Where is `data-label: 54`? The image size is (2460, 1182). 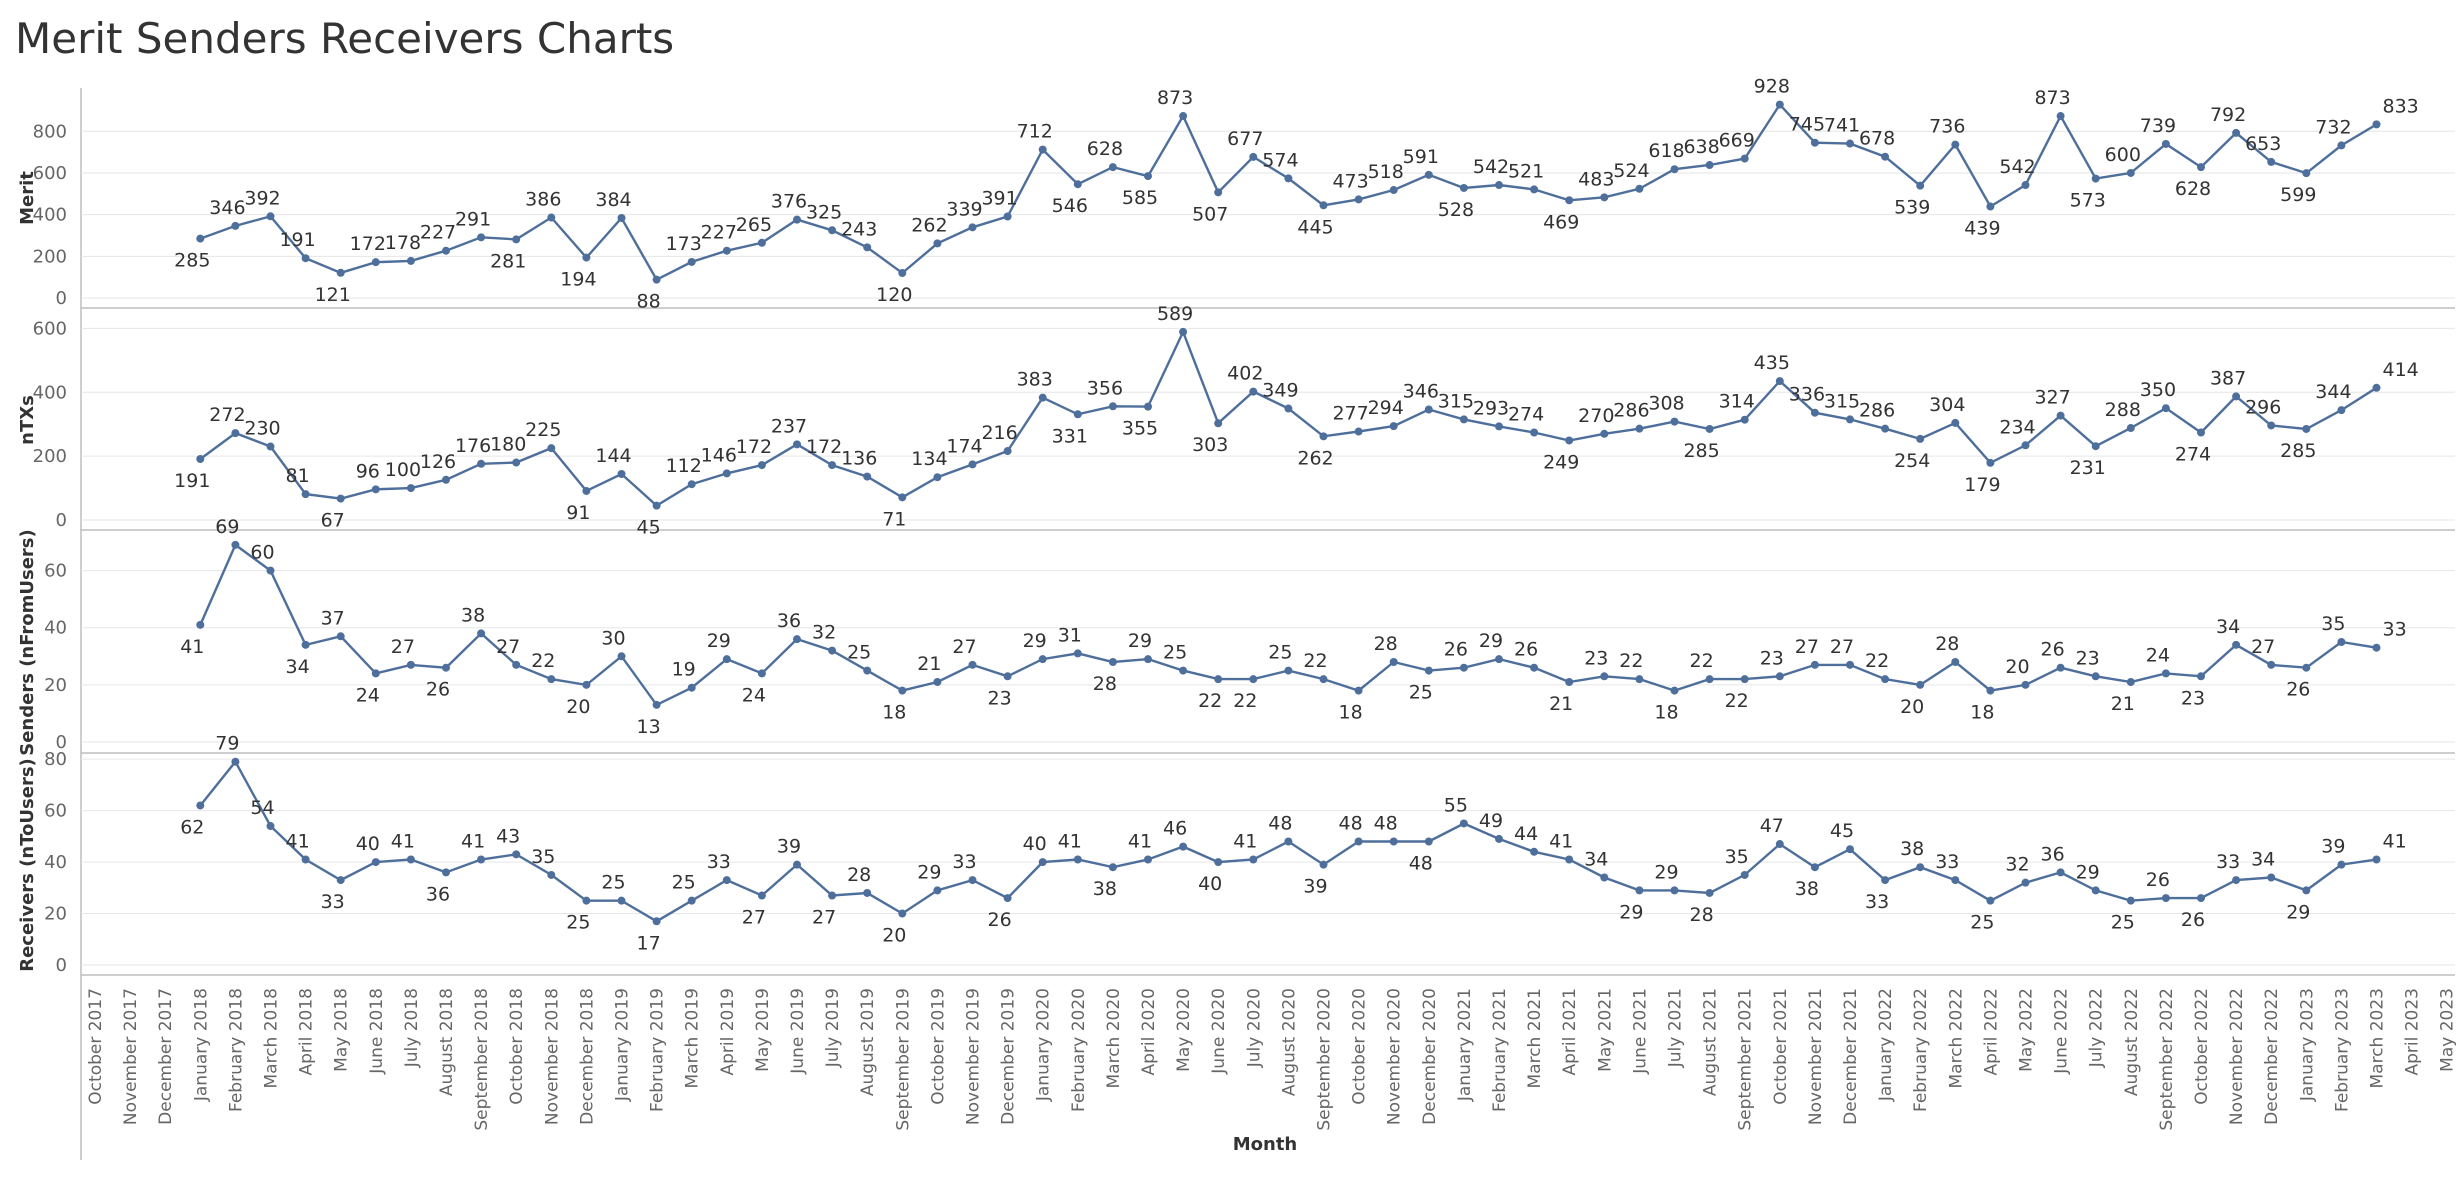 data-label: 54 is located at coordinates (262, 808).